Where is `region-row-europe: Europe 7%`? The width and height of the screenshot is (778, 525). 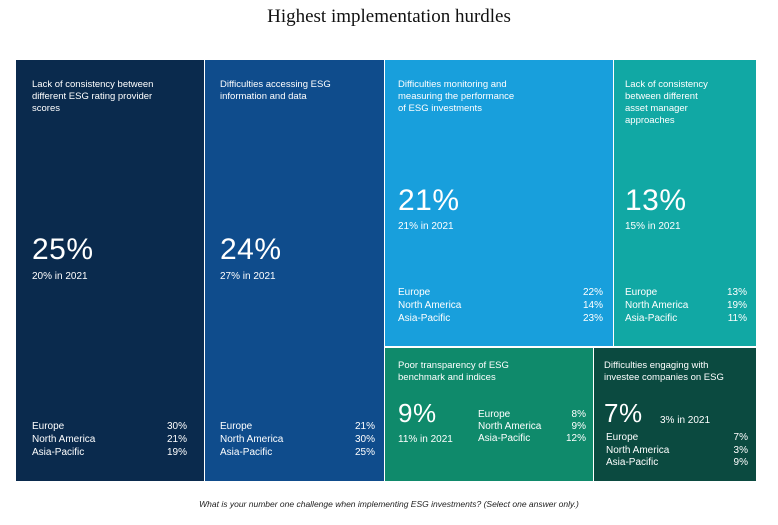 region-row-europe: Europe 7% is located at coordinates (677, 438).